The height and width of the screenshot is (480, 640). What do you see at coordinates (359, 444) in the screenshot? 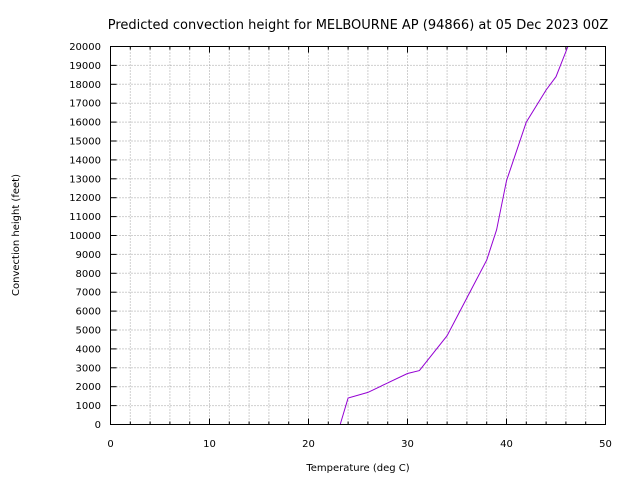
I see `x-tick-labels: 0 10 20 30 40 50` at bounding box center [359, 444].